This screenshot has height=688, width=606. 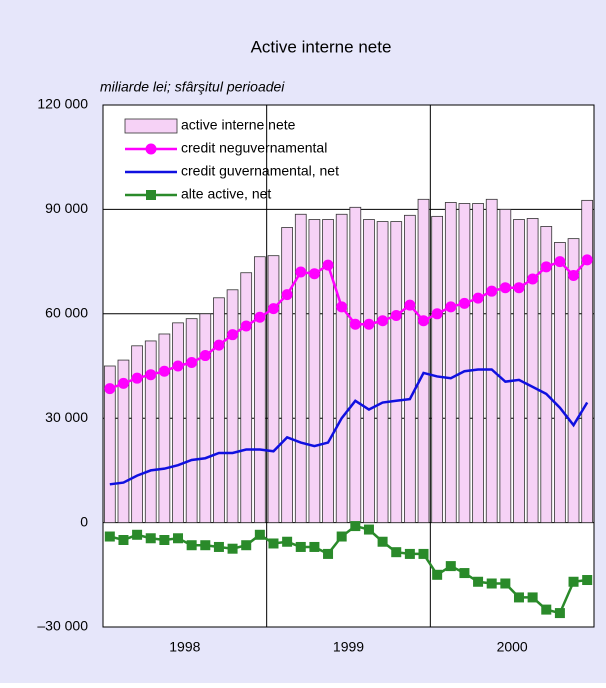 What do you see at coordinates (84, 521) in the screenshot?
I see `y-tick-label: 0` at bounding box center [84, 521].